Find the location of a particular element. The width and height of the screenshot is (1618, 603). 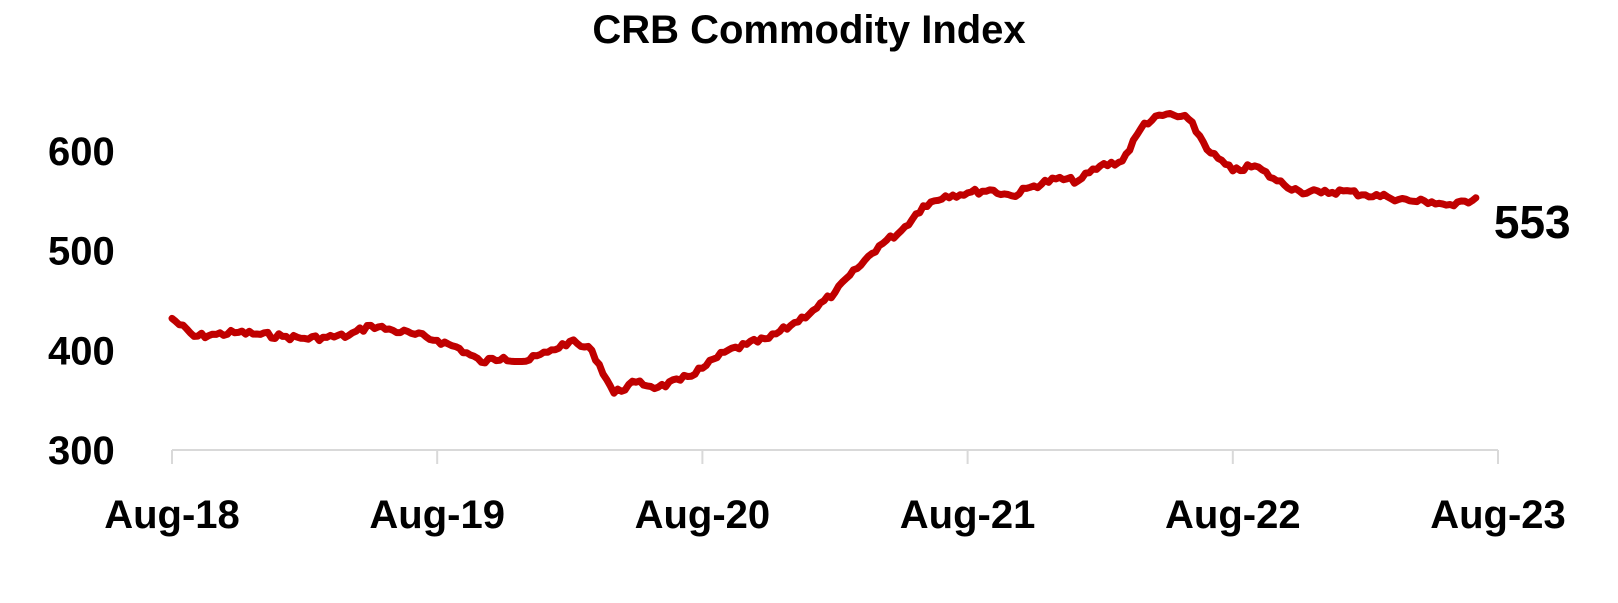

end-label-layer: 553 is located at coordinates (1532, 222).